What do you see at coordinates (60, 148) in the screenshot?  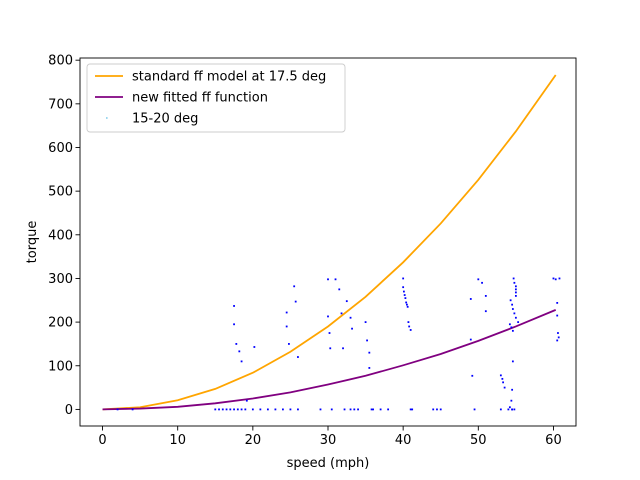 I see `y-tick-label: 600` at bounding box center [60, 148].